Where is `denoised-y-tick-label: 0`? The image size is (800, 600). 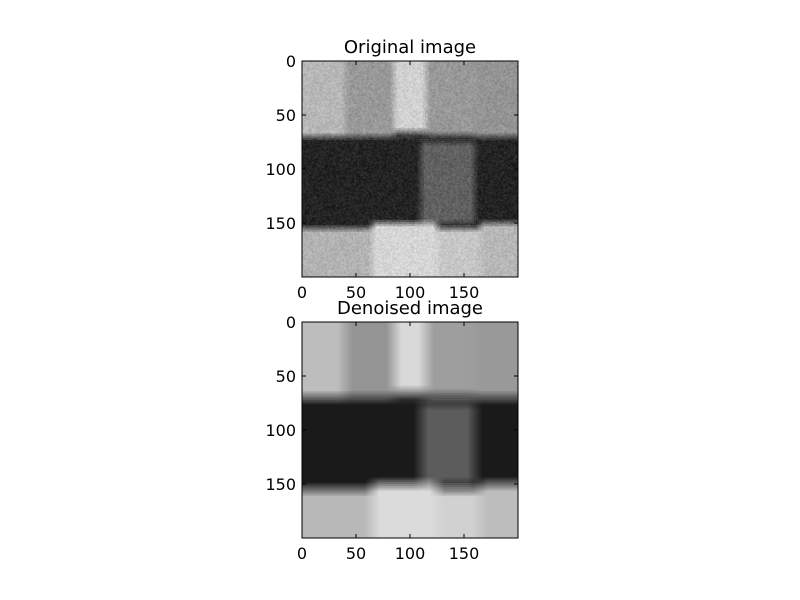 denoised-y-tick-label: 0 is located at coordinates (291, 322).